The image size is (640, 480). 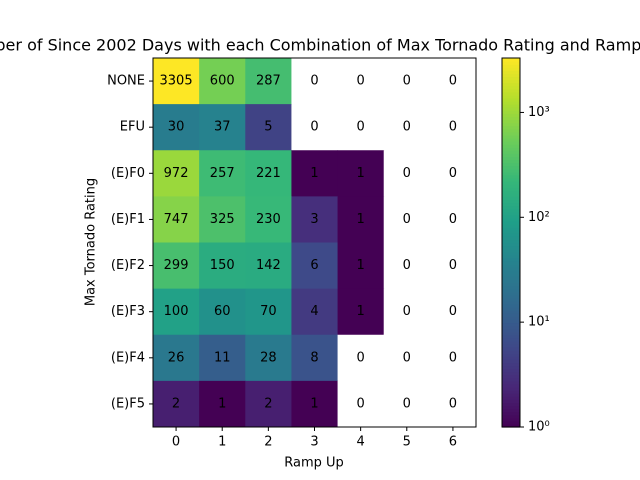 I want to click on x-tick-label: 6, so click(x=453, y=442).